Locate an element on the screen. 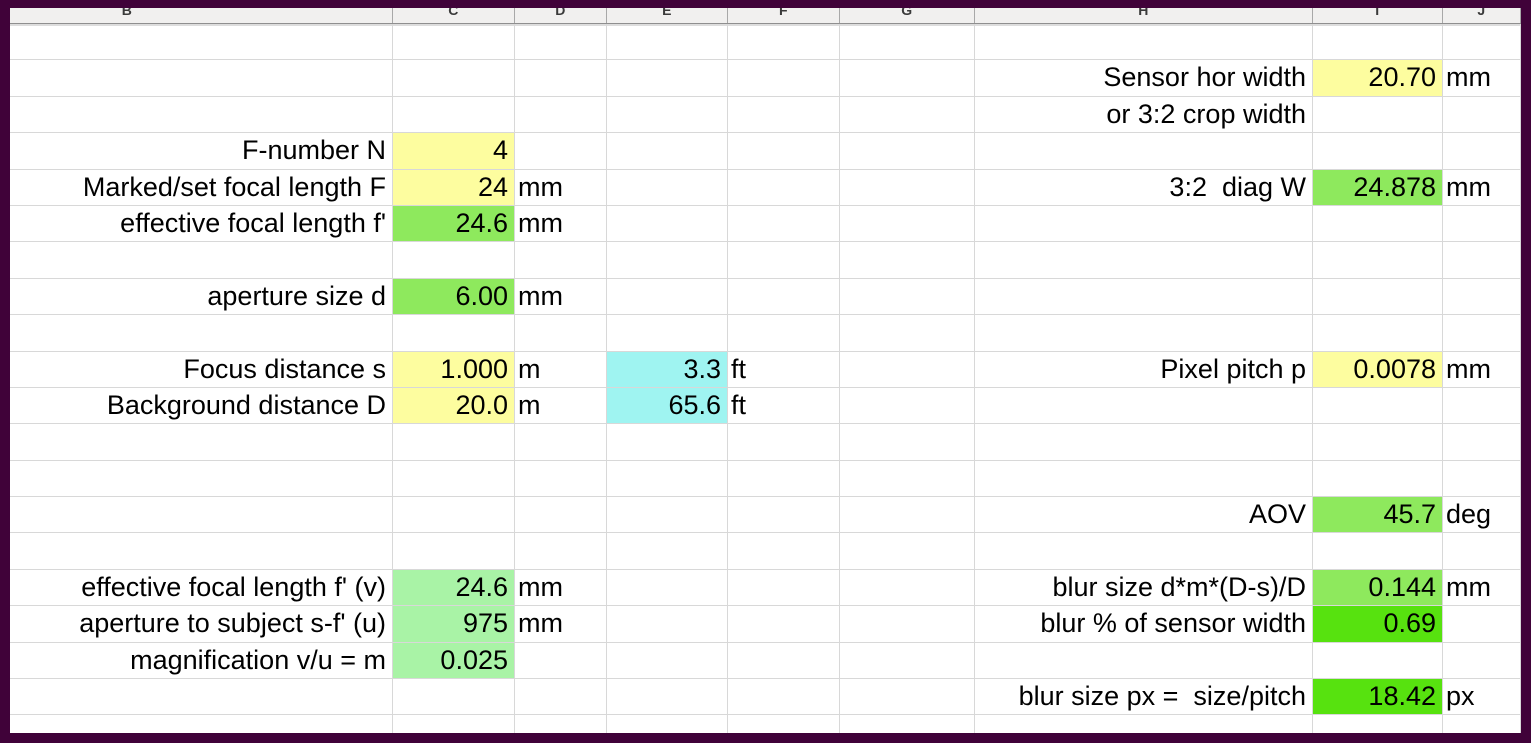  cell-F19 is located at coordinates (784, 697).